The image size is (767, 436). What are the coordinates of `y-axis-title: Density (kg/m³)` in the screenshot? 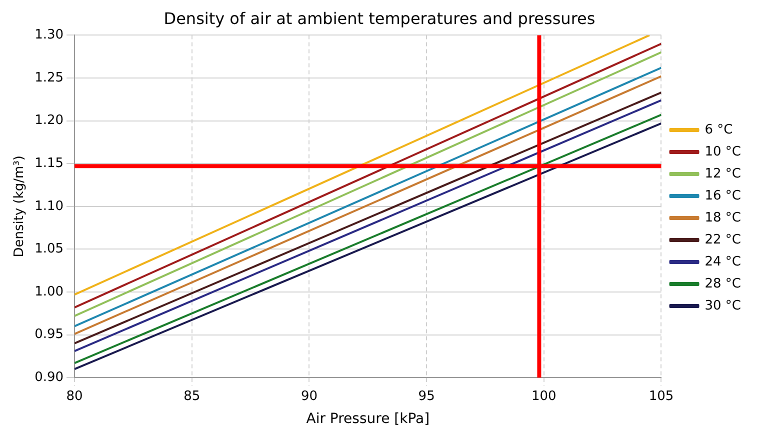 It's located at (20, 207).